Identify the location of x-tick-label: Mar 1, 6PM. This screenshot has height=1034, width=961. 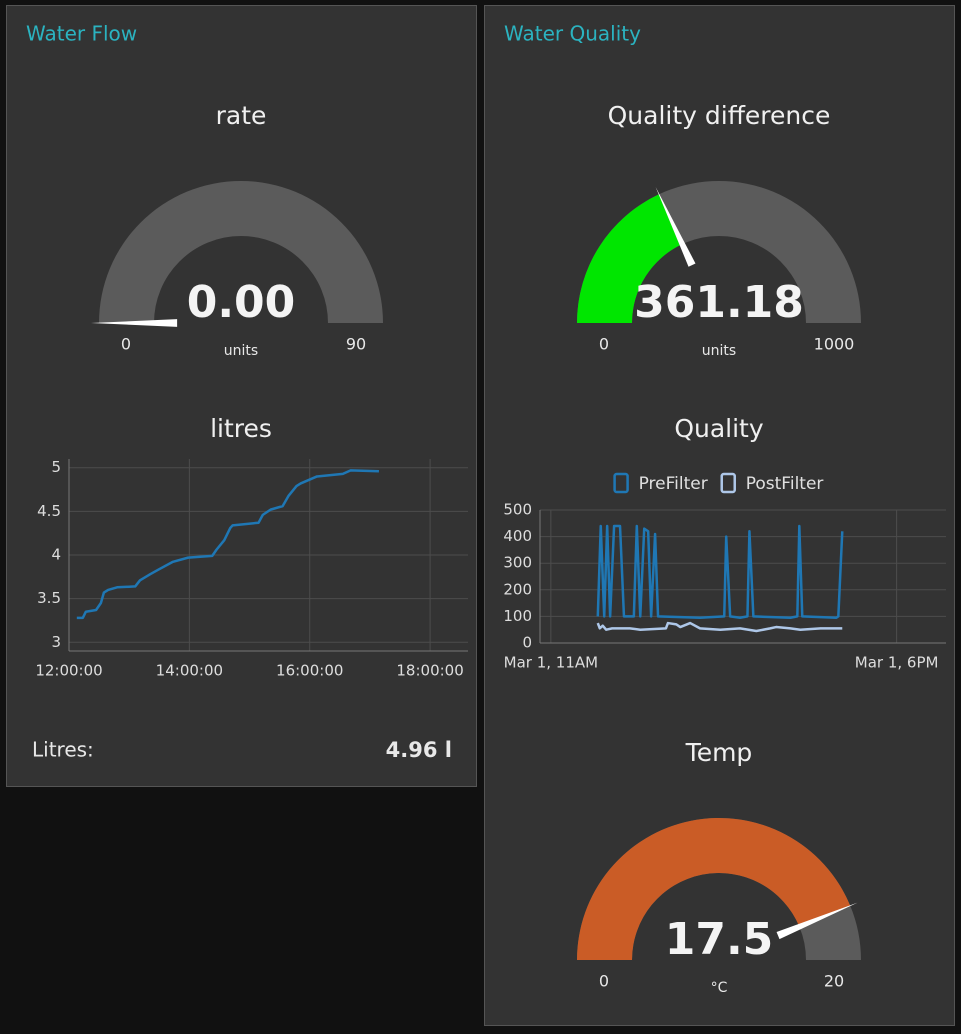
(897, 663).